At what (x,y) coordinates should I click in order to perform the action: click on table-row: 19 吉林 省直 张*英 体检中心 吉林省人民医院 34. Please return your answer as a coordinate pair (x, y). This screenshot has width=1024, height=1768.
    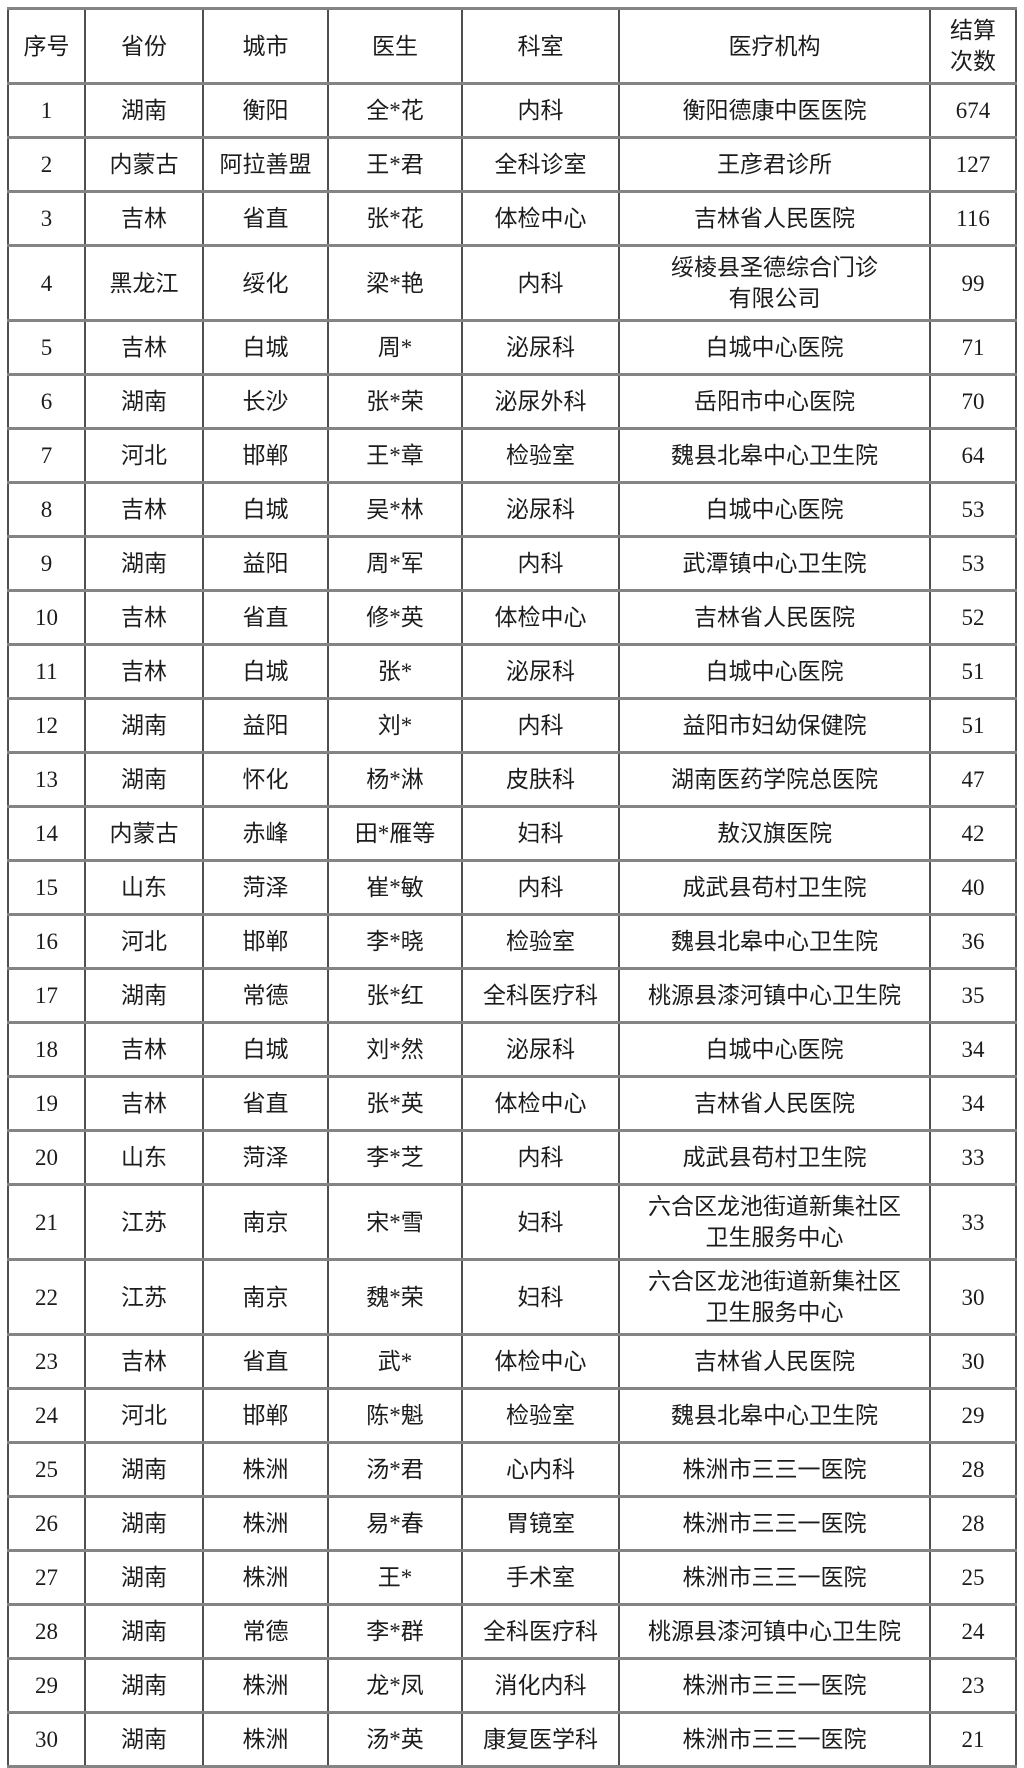
    Looking at the image, I should click on (512, 1103).